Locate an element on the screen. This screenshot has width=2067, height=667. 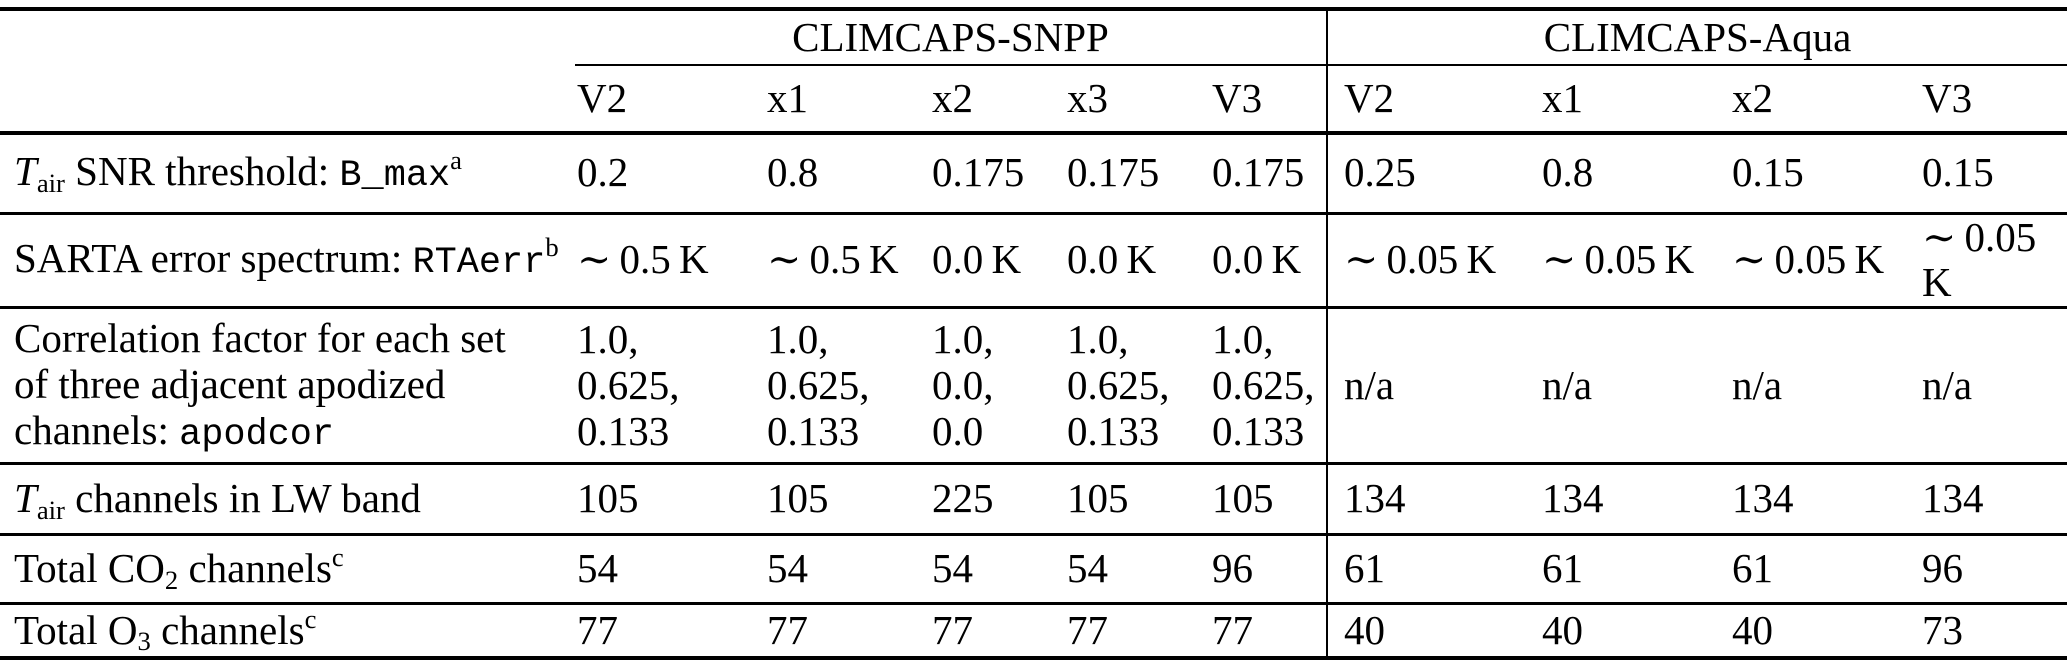
cell-snpp-x3: 105 is located at coordinates (1098, 498).